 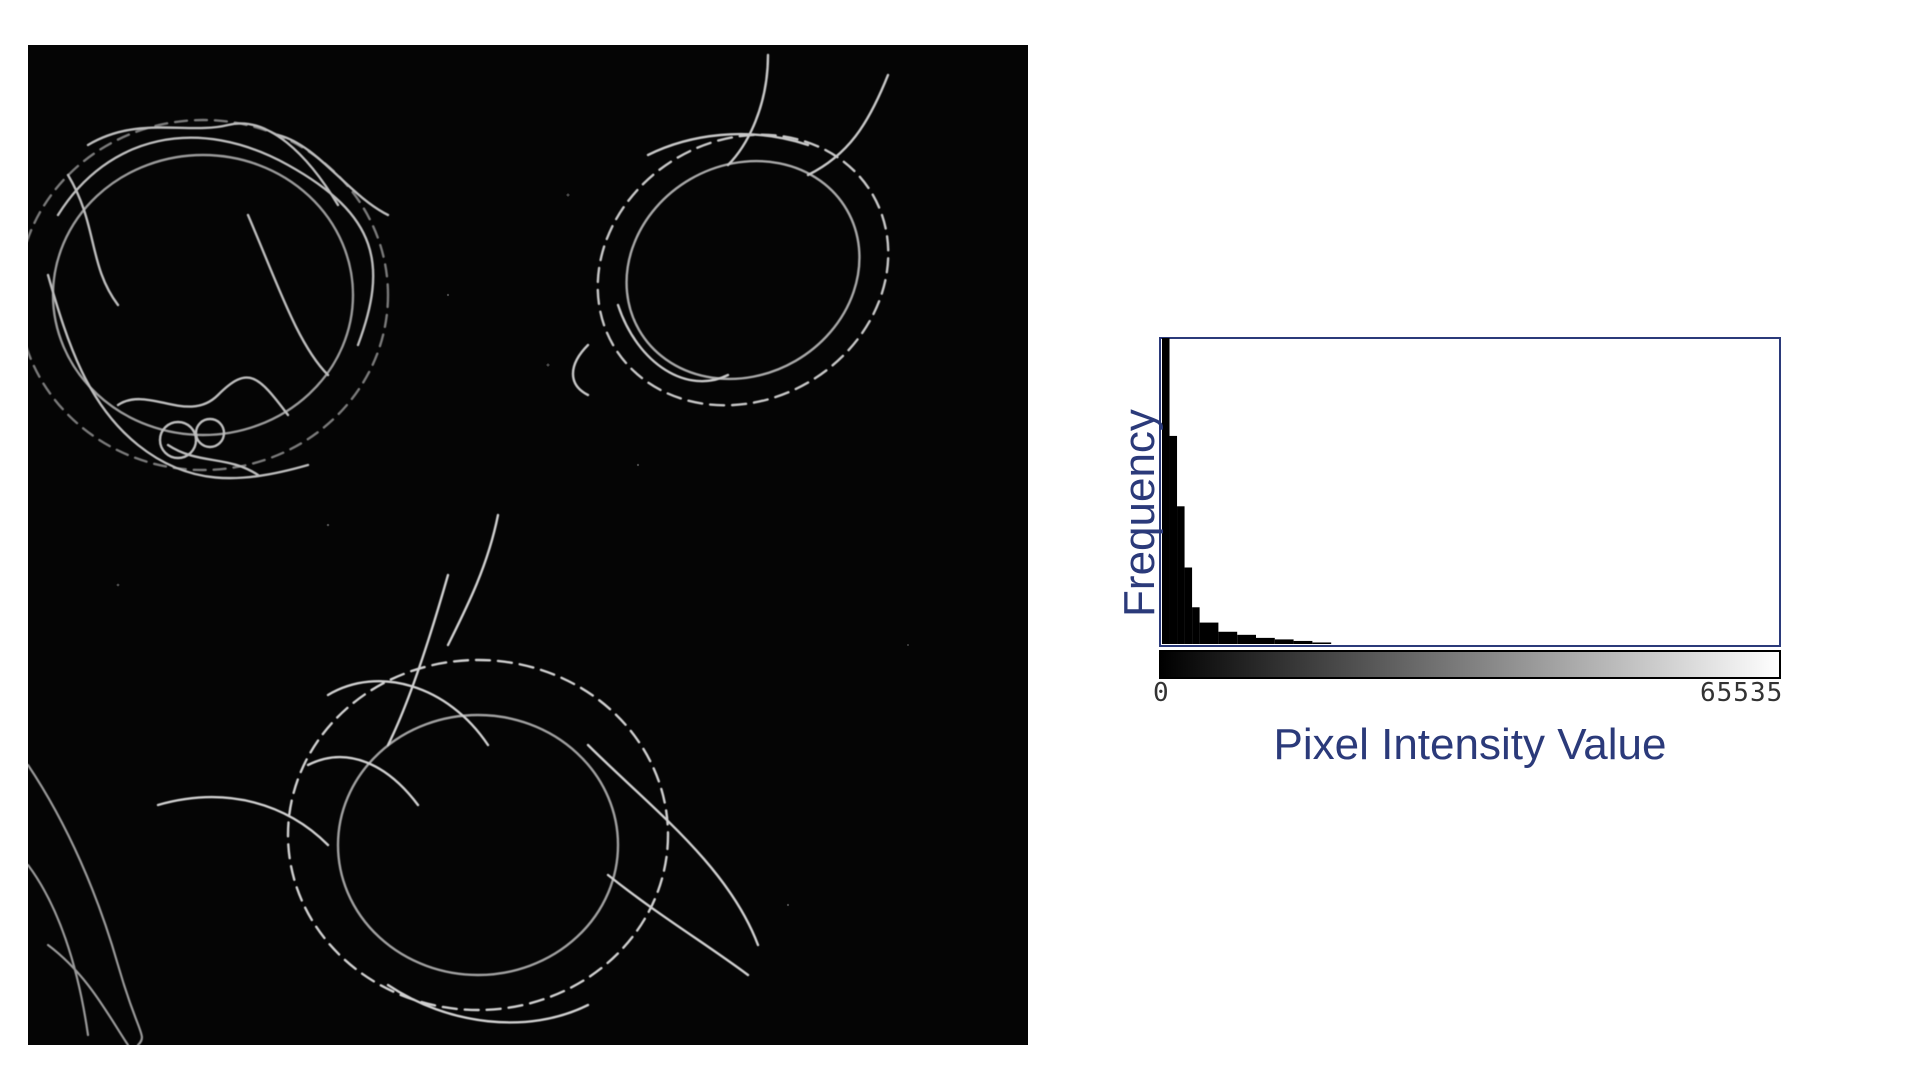 What do you see at coordinates (1139, 513) in the screenshot?
I see `y-axis-label: Frequency` at bounding box center [1139, 513].